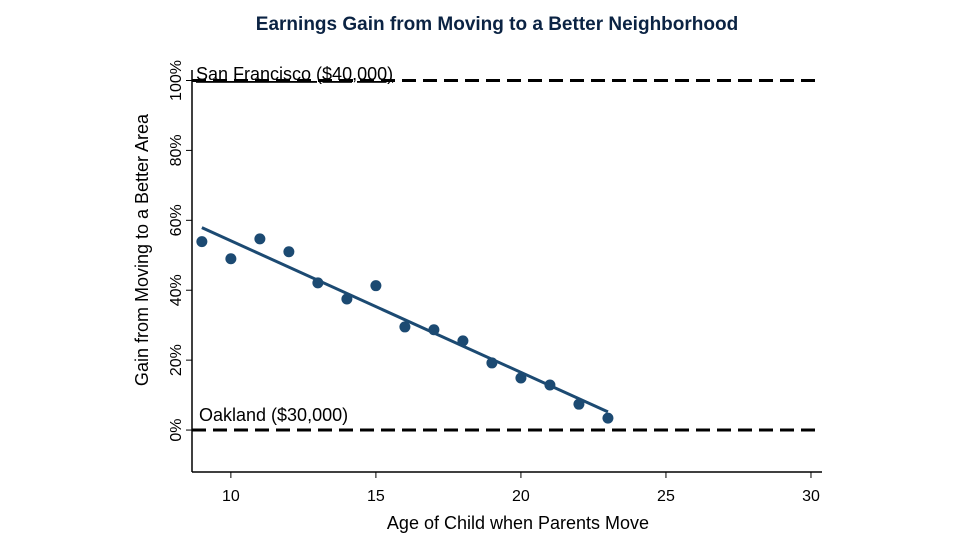  What do you see at coordinates (405, 320) in the screenshot?
I see `fit-line` at bounding box center [405, 320].